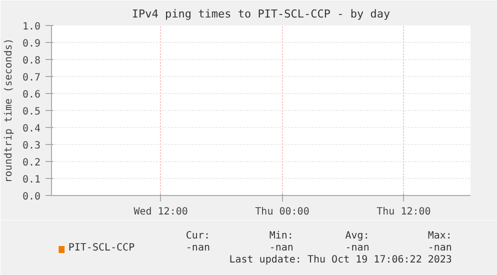 This screenshot has height=275, width=497. Describe the element at coordinates (403, 212) in the screenshot. I see `x-tick-label: Thu 12:00` at that location.